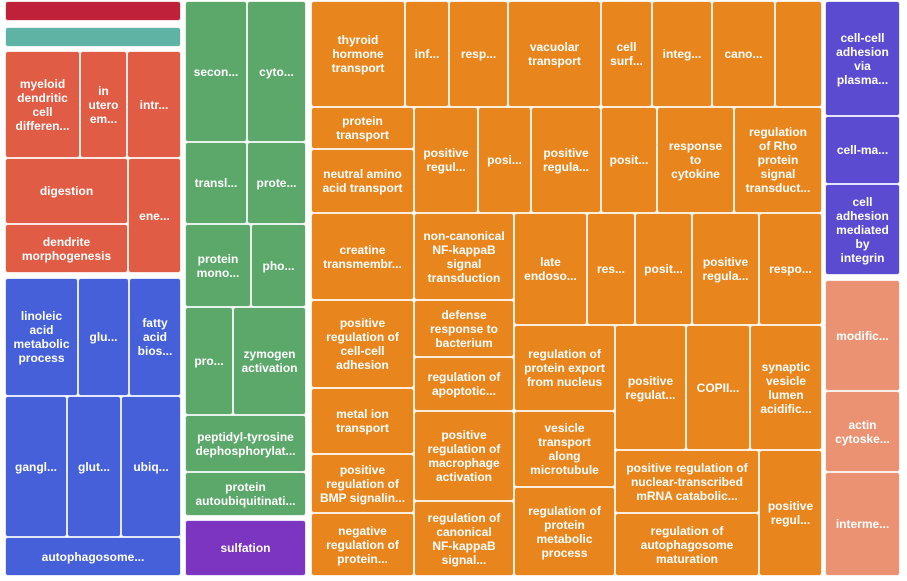  I want to click on treemap-tile: response to cytokine, so click(695, 160).